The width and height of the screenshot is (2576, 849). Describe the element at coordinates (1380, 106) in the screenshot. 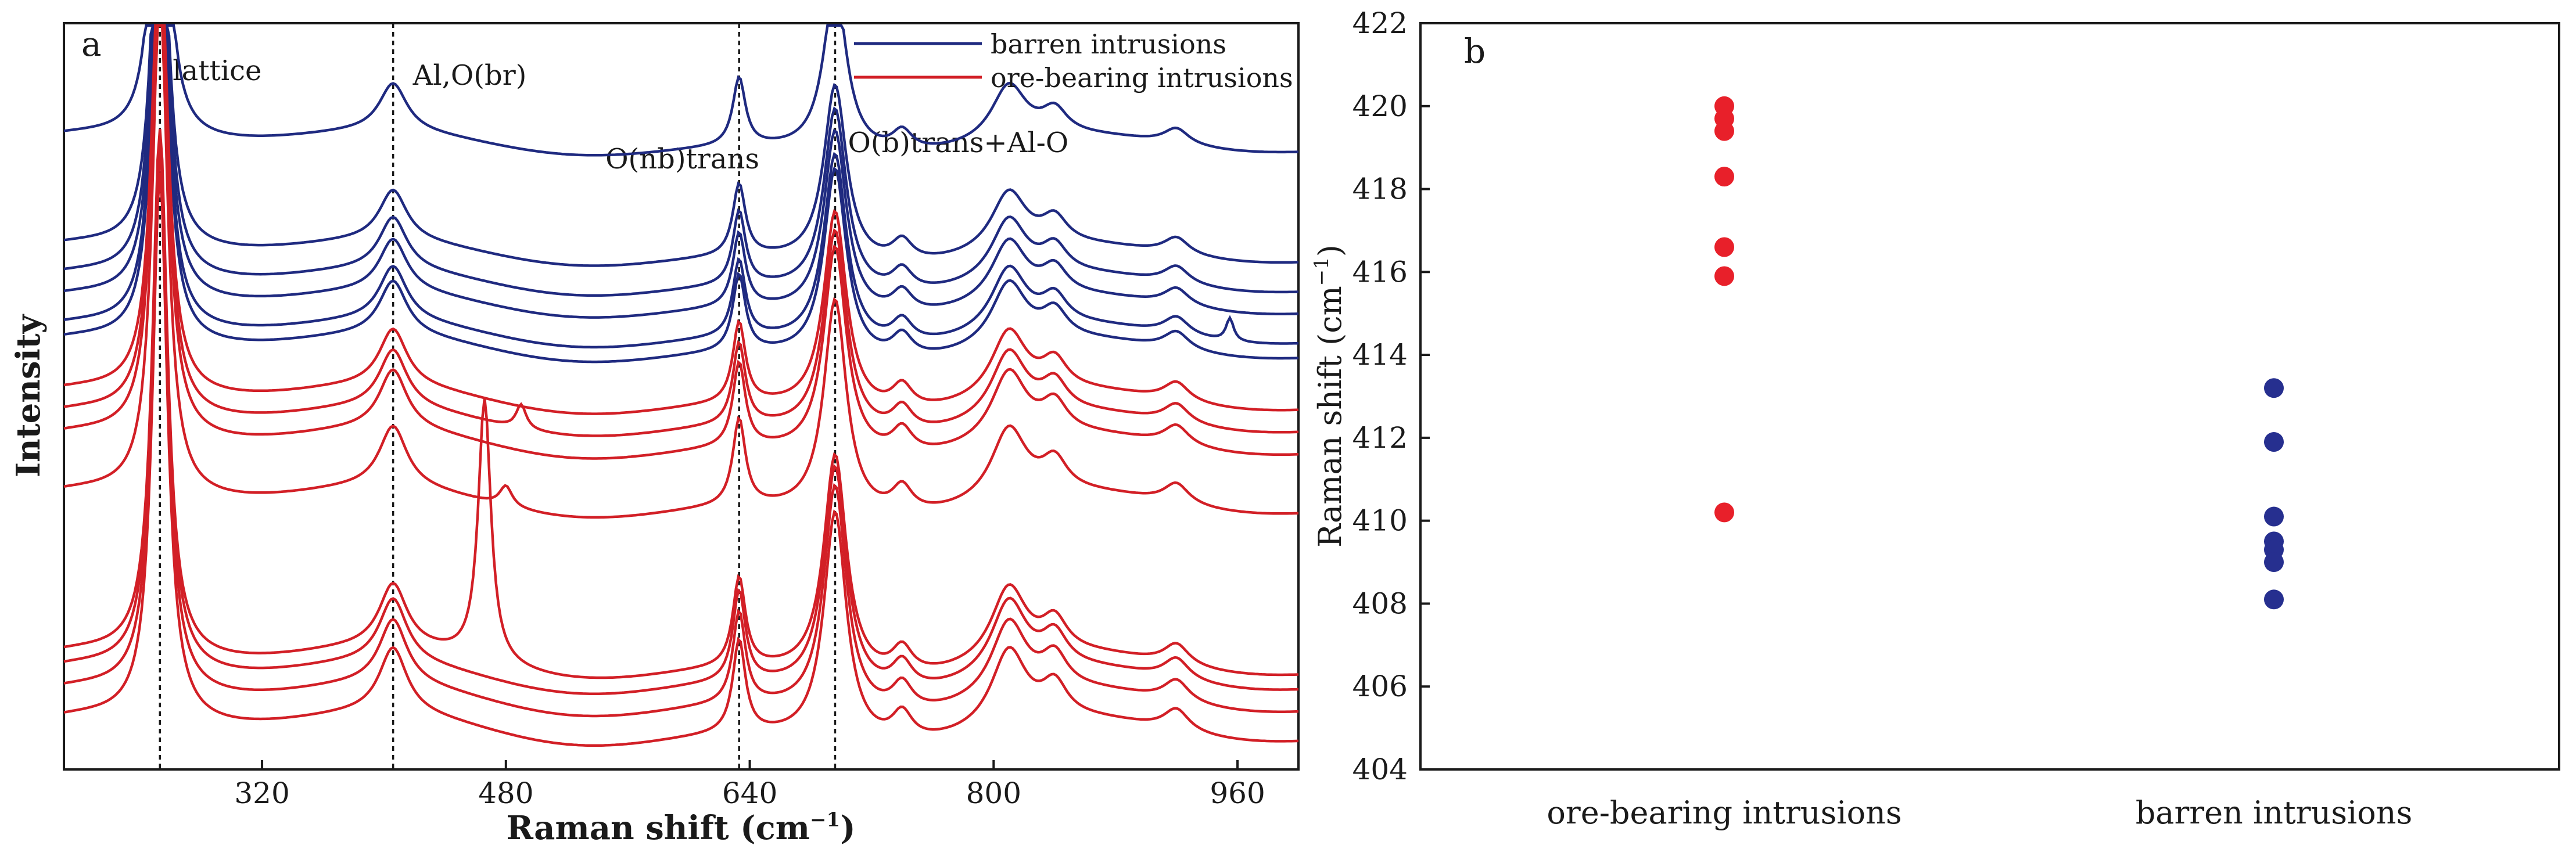

I see `y-tick-label: 420` at that location.